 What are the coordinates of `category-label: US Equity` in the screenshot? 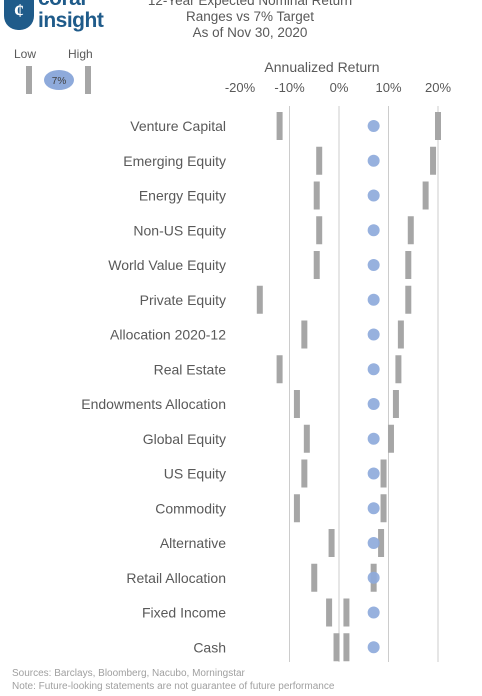 It's located at (195, 474).